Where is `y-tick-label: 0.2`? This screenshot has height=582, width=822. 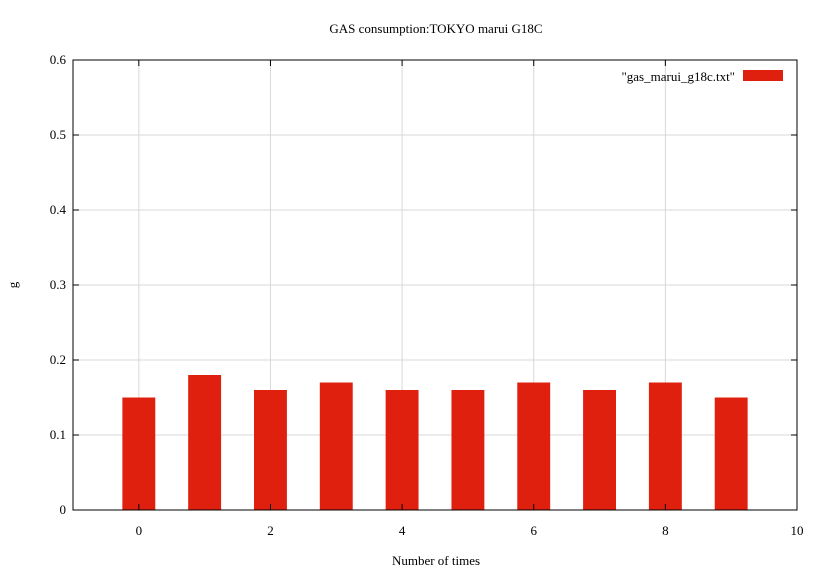
y-tick-label: 0.2 is located at coordinates (58, 359).